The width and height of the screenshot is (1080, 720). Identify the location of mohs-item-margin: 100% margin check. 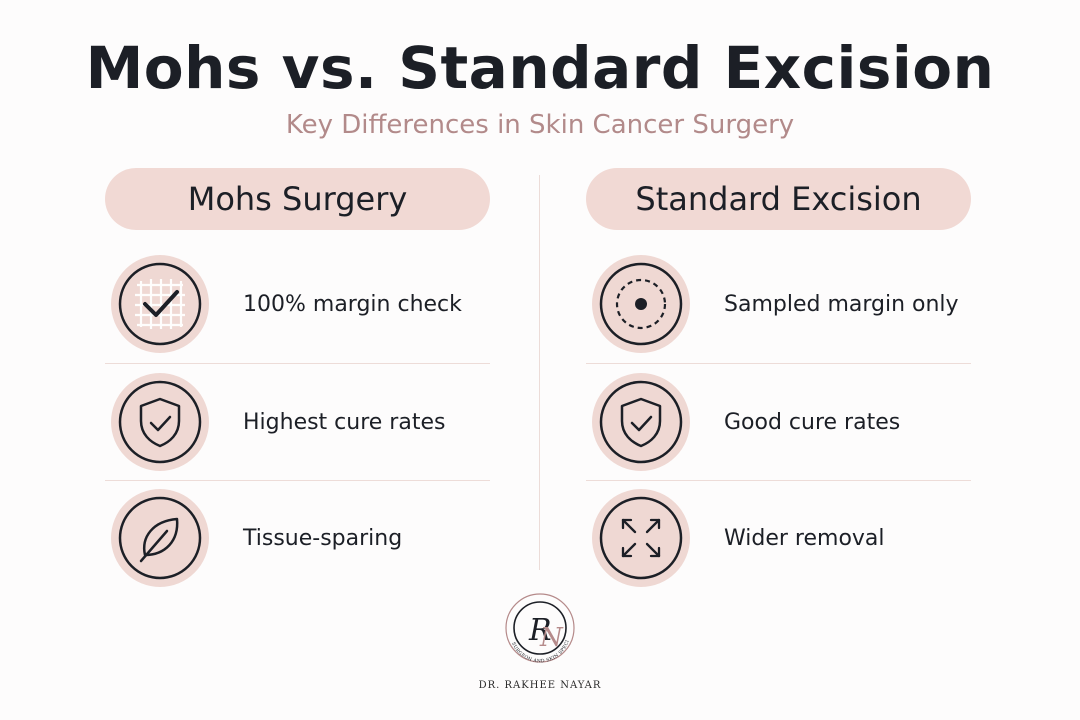
(297, 304).